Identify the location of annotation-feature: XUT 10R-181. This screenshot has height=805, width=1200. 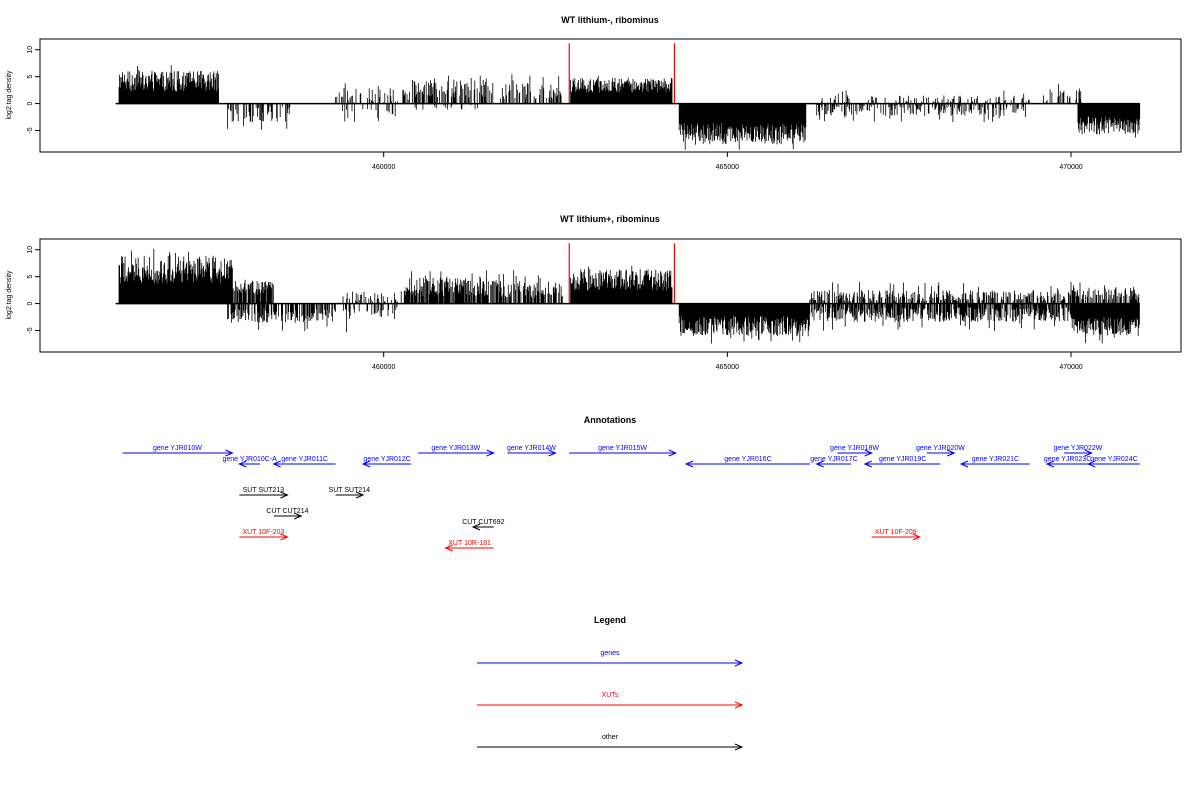
(469, 546).